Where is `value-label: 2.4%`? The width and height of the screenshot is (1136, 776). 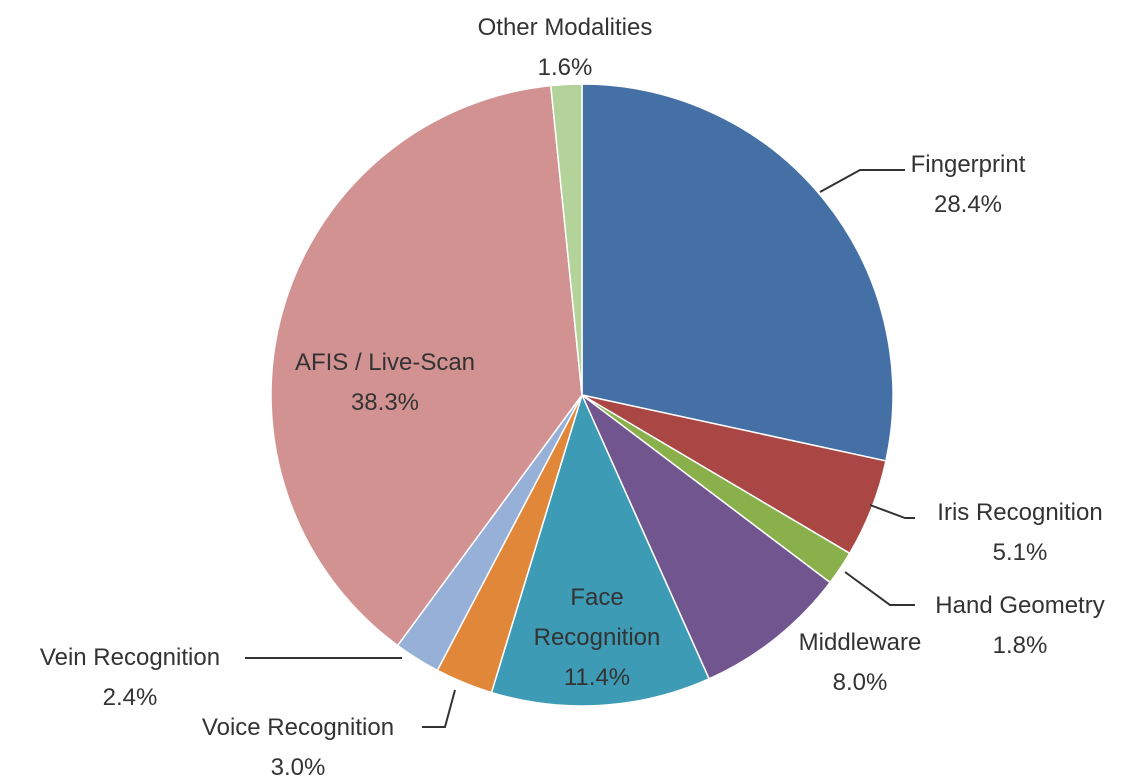 value-label: 2.4% is located at coordinates (130, 697).